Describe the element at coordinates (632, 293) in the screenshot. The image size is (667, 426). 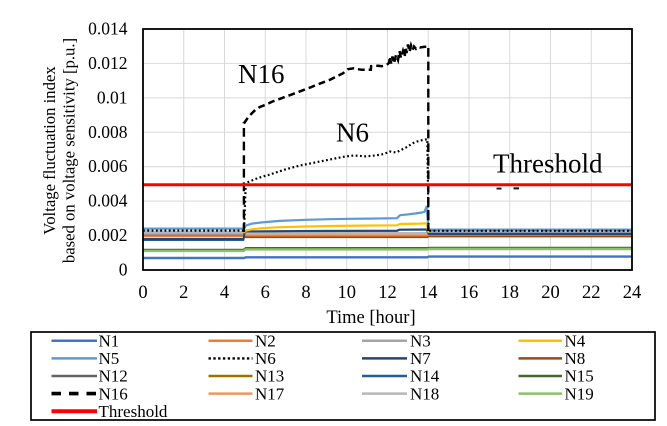
I see `svg-text: 24` at that location.